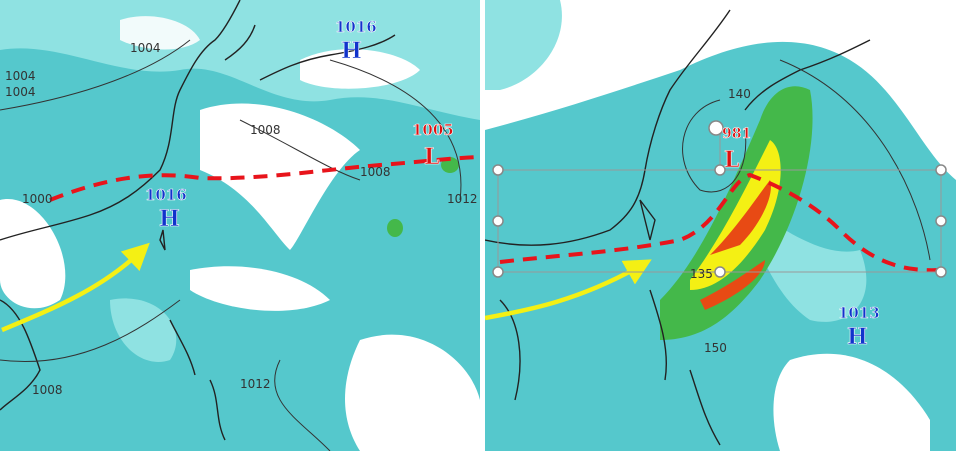 This screenshot has width=956, height=451. I want to click on pressure-value: 1013, so click(859, 313).